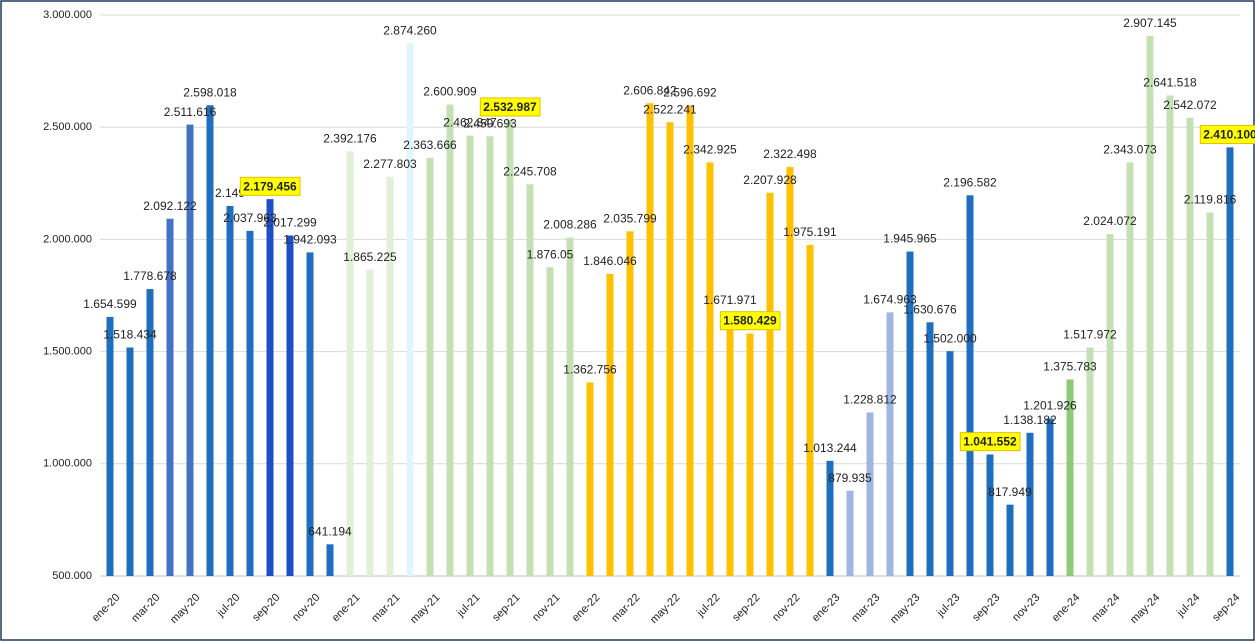 The image size is (1255, 641). Describe the element at coordinates (970, 182) in the screenshot. I see `value-label: 2.196.582` at that location.